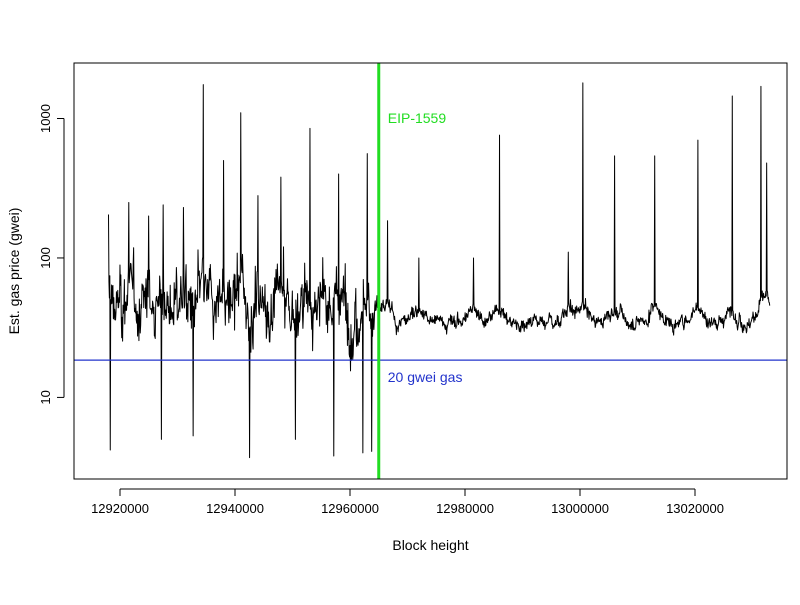 The height and width of the screenshot is (605, 800). I want to click on y-tick-label: 100, so click(45, 258).